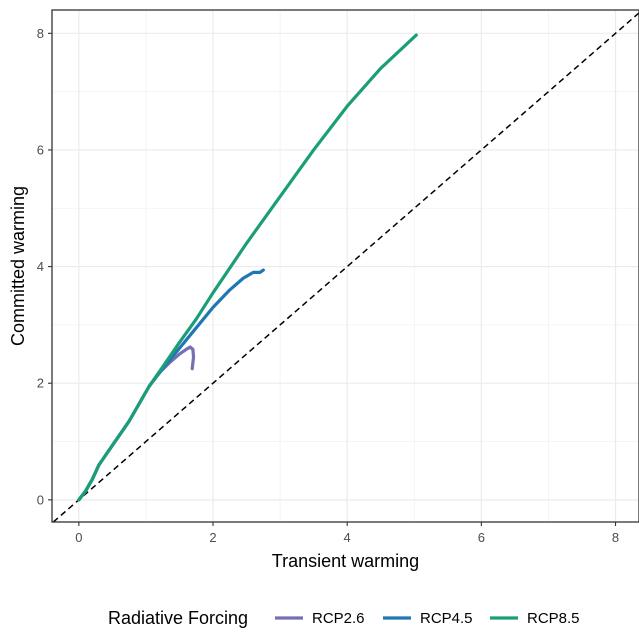 This screenshot has height=634, width=639. I want to click on x-tick-label: 0, so click(78, 537).